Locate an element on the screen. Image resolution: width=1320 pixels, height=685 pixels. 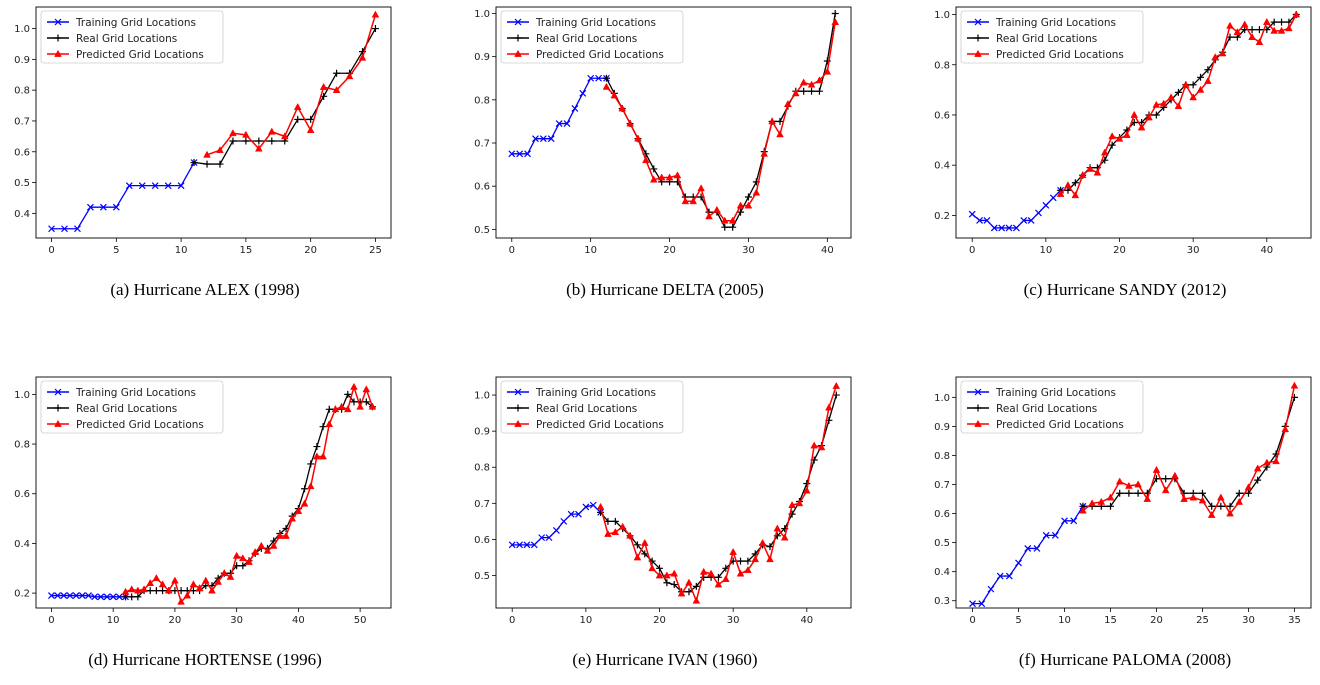
chart-caption: (d) Hurricane HORTENSE (1996) is located at coordinates (205, 659).